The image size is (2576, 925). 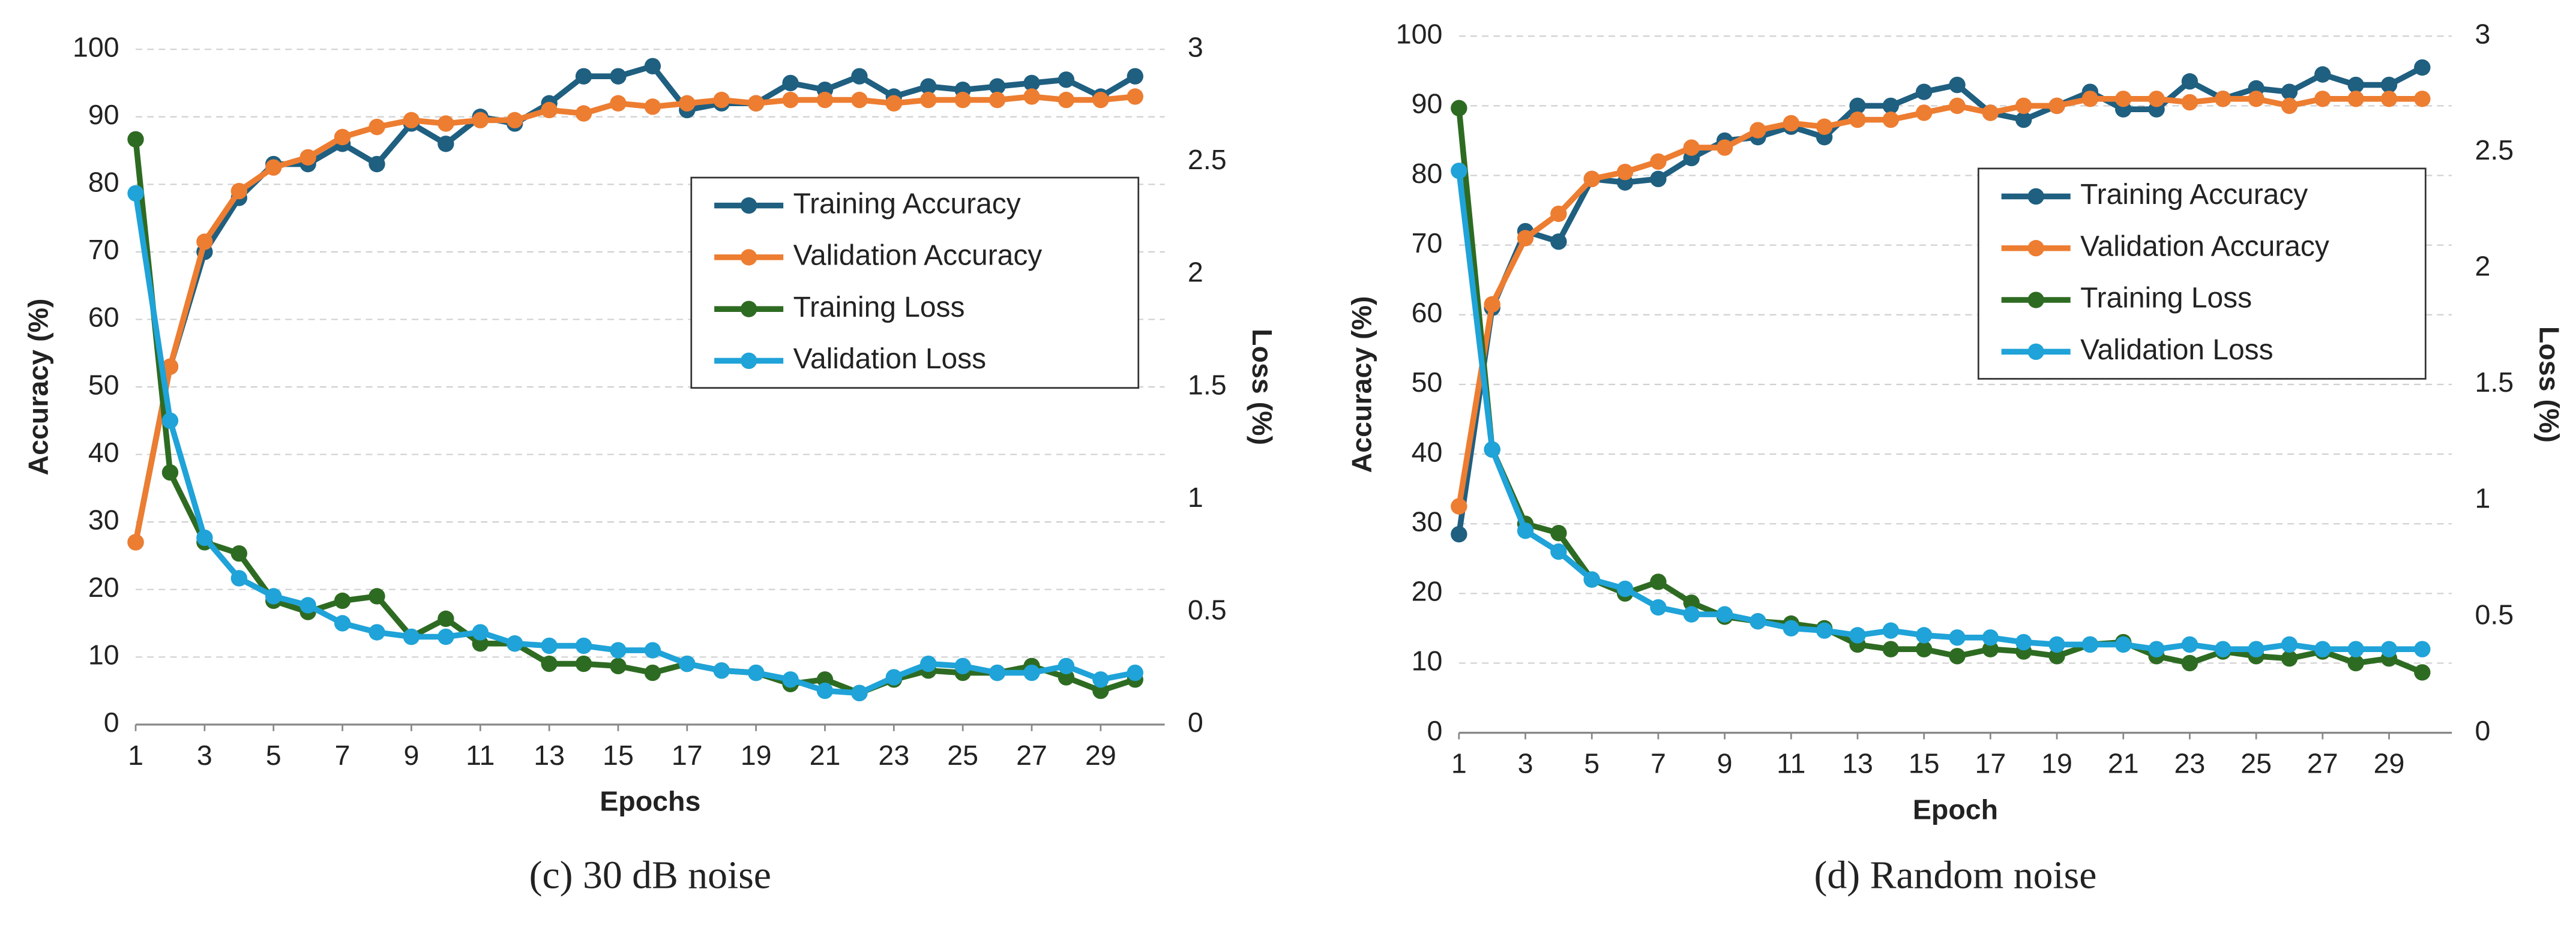 What do you see at coordinates (104, 182) in the screenshot?
I see `y-tick-label: 80` at bounding box center [104, 182].